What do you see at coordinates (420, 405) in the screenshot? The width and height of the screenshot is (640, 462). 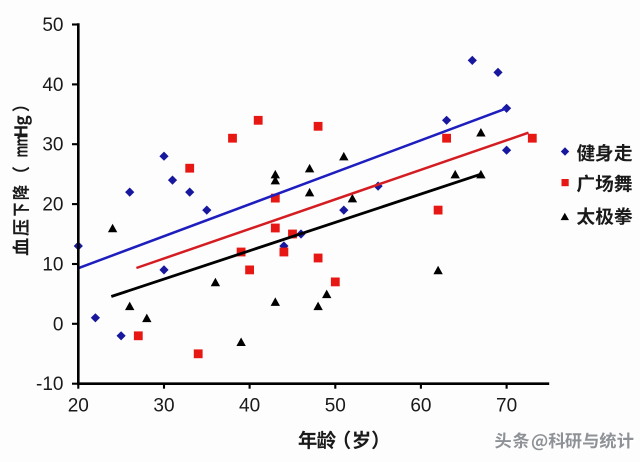 I see `svg-text: 60` at bounding box center [420, 405].